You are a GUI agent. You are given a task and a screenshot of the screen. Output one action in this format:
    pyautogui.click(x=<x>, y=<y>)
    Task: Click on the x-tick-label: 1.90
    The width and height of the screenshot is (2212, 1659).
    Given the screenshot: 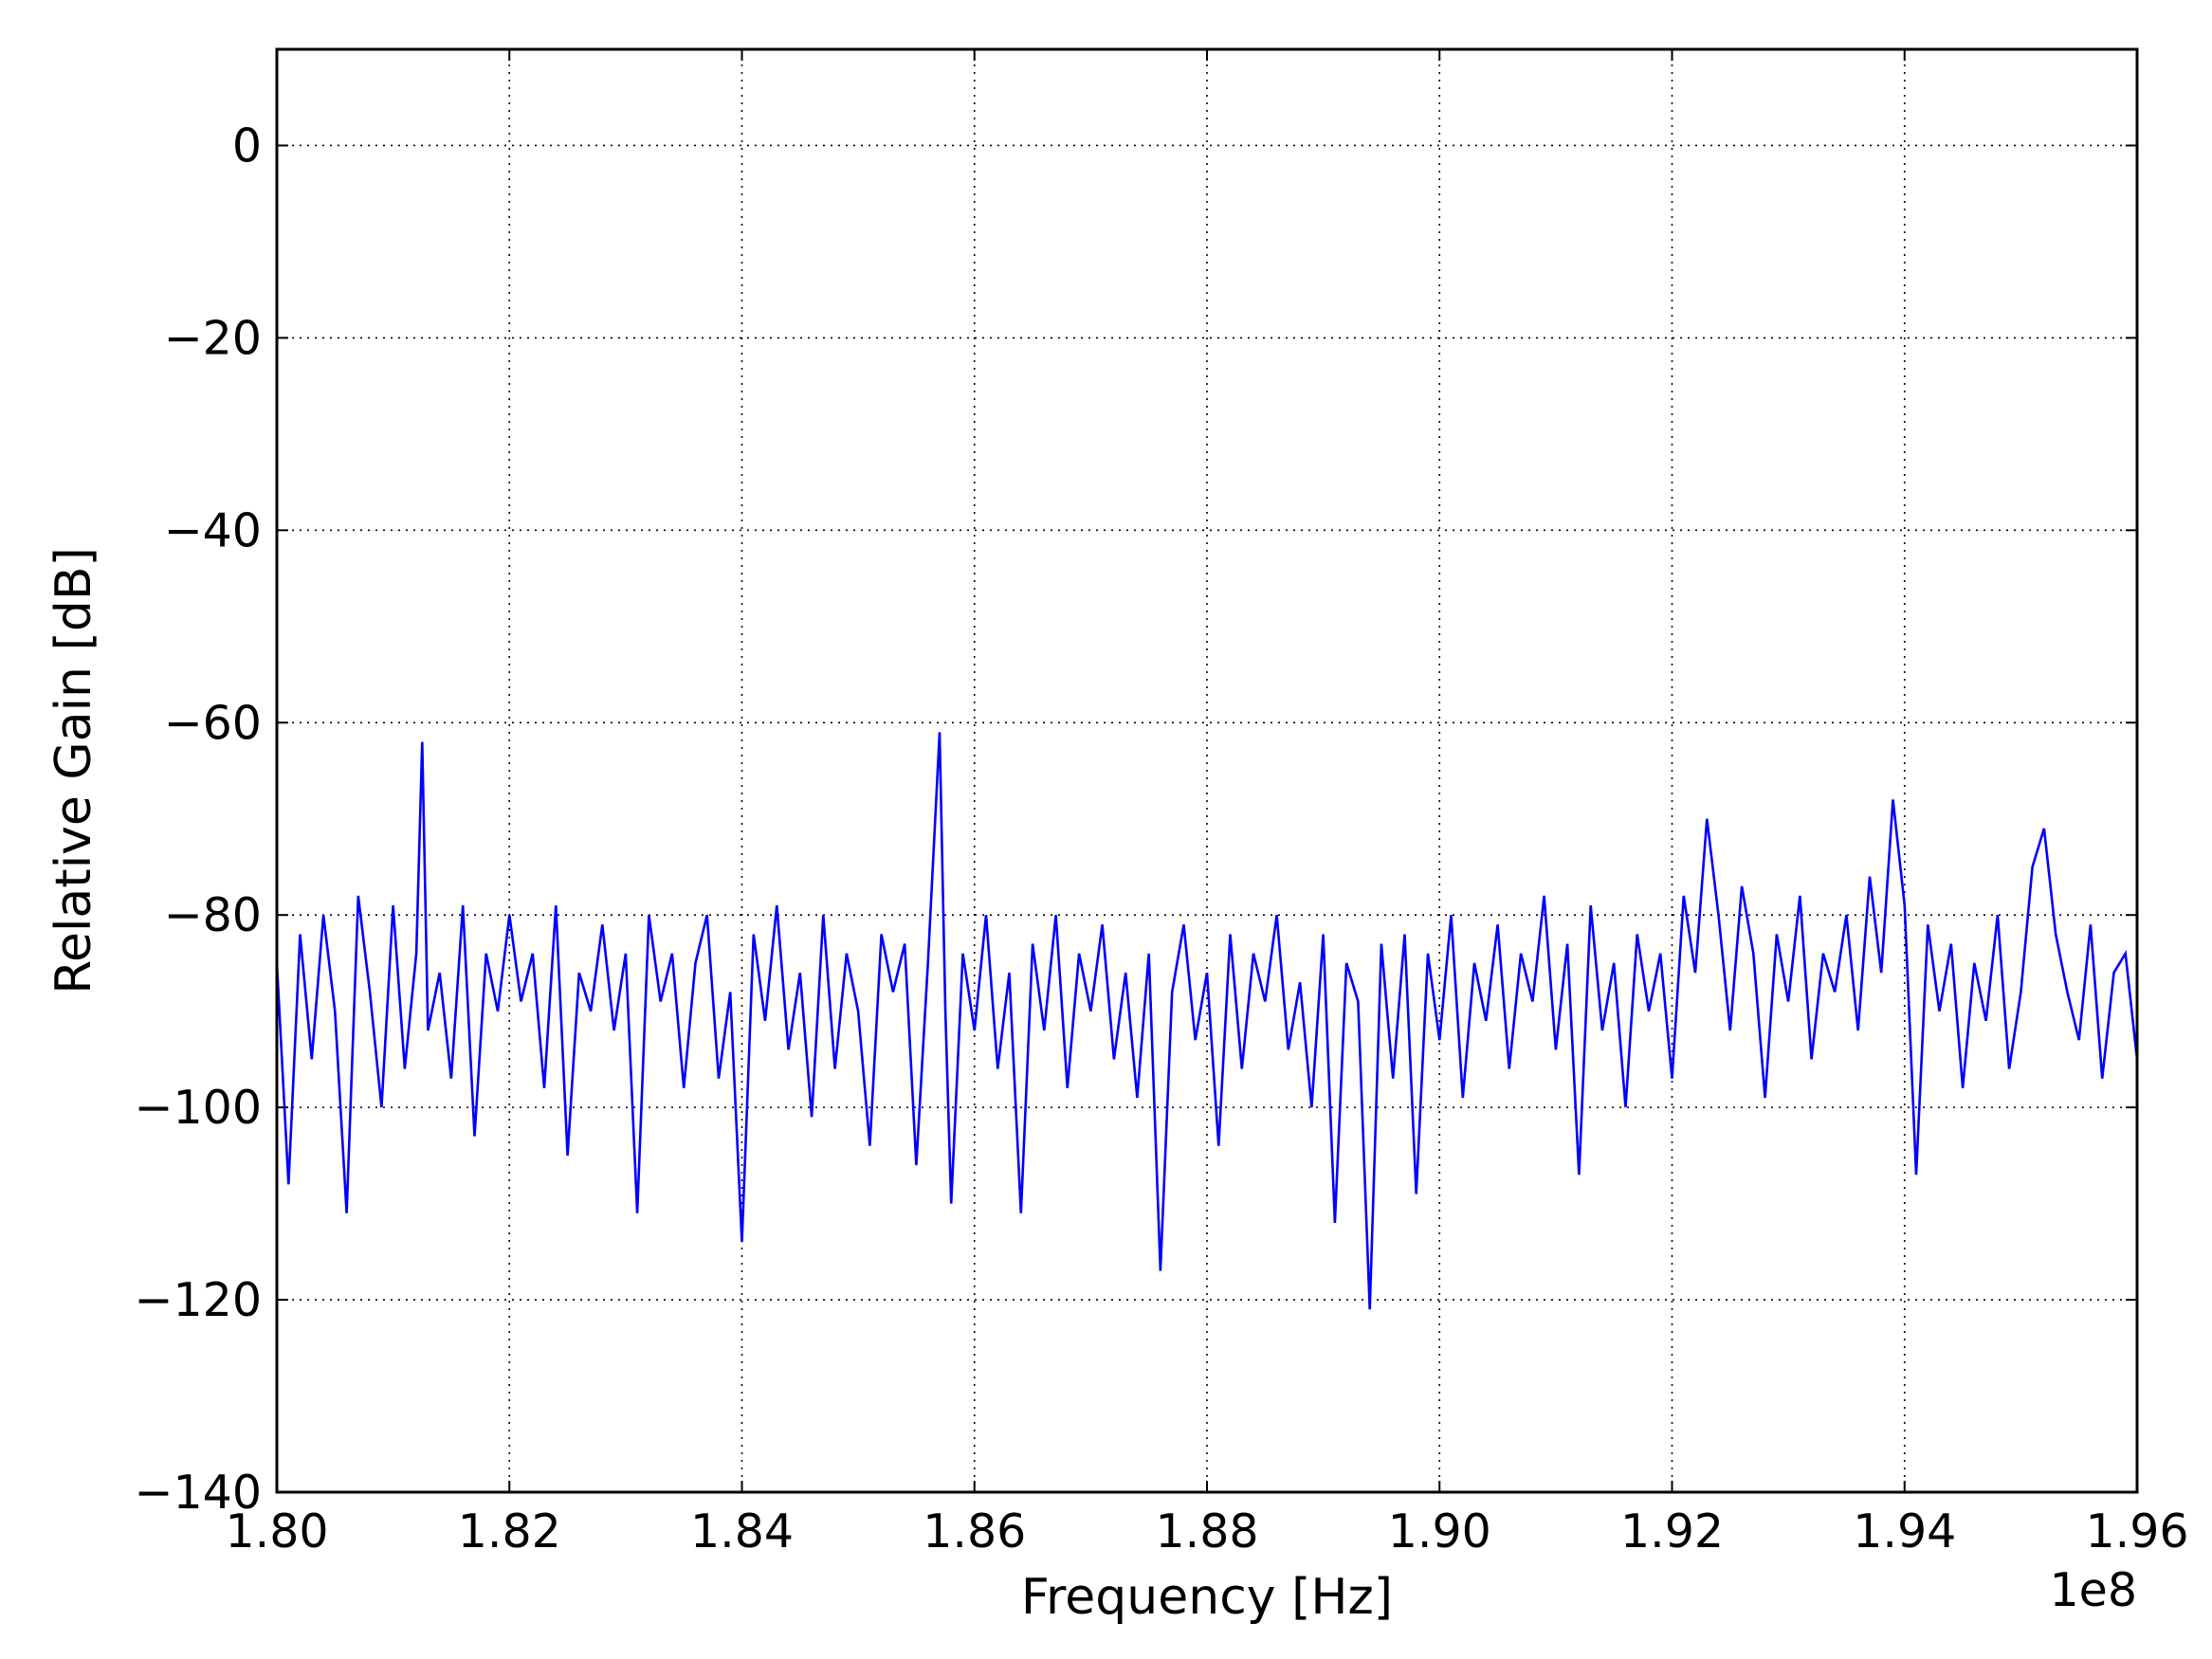 What is the action you would take?
    pyautogui.click(x=1439, y=1531)
    